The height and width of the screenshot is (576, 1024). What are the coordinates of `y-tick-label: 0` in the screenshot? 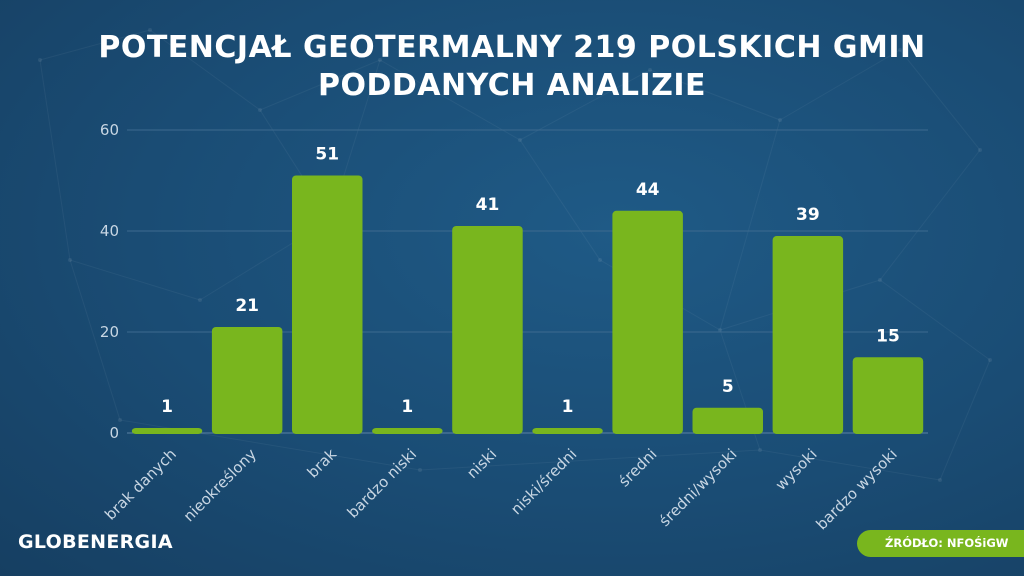 It's located at (114, 433).